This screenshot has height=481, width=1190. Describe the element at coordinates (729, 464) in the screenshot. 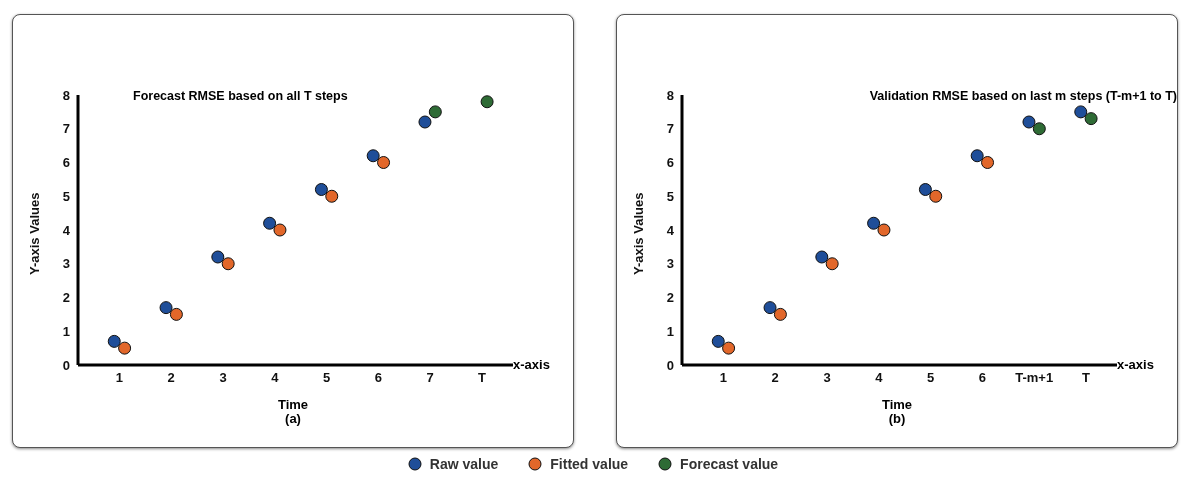

I see `legend-label: Forecast value` at that location.